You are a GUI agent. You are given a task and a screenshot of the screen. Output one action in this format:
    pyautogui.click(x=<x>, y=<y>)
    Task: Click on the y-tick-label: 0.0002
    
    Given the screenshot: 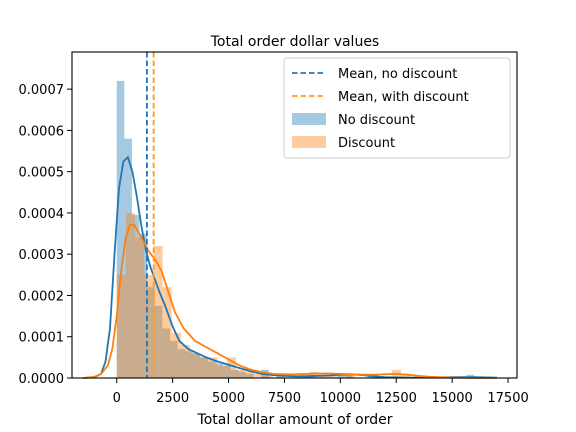 What is the action you would take?
    pyautogui.click(x=42, y=296)
    